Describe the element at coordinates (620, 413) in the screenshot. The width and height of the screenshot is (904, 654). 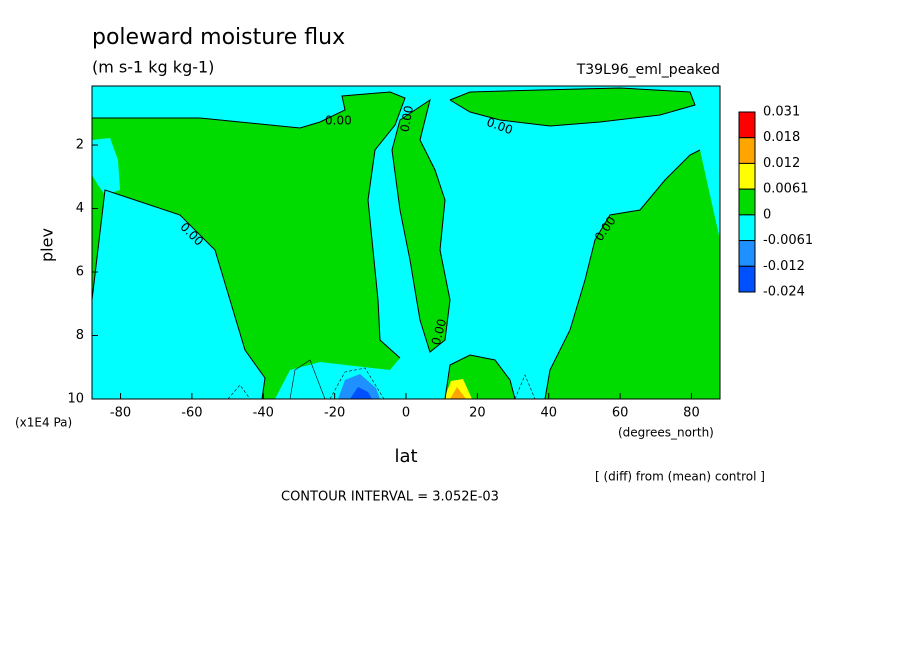
I see `x-tick-label: 60` at that location.